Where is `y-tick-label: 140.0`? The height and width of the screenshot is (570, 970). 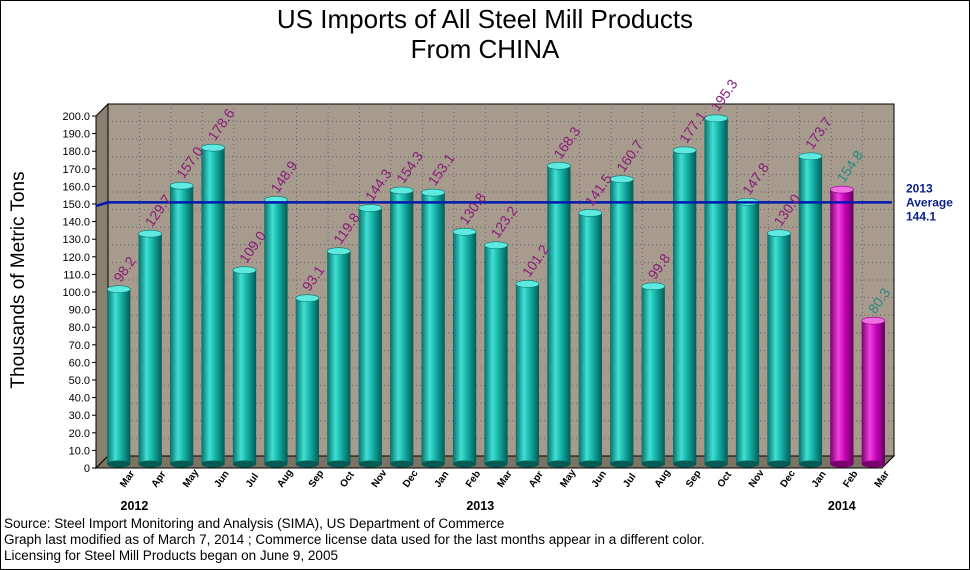 y-tick-label: 140.0 is located at coordinates (76, 223).